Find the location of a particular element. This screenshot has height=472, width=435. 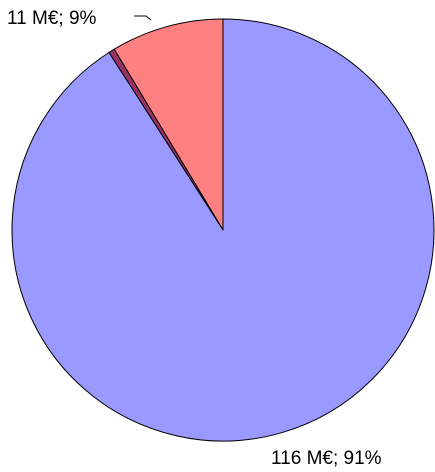

pie-slice-small is located at coordinates (168, 124).